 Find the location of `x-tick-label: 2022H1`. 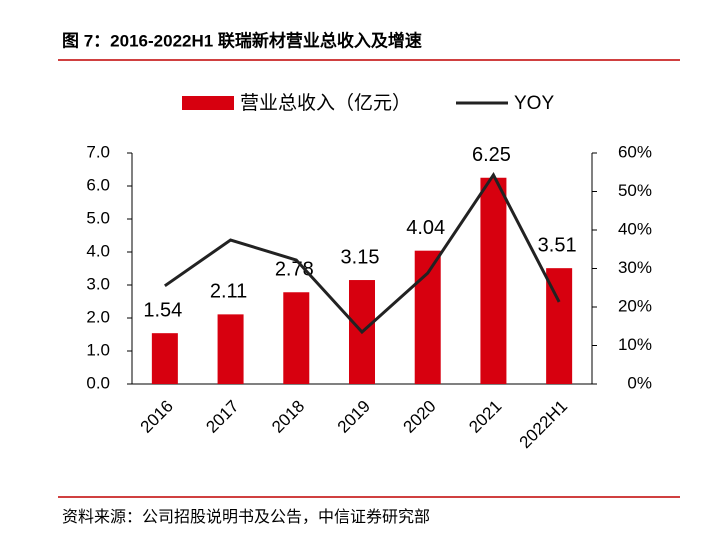

x-tick-label: 2022H1 is located at coordinates (544, 425).